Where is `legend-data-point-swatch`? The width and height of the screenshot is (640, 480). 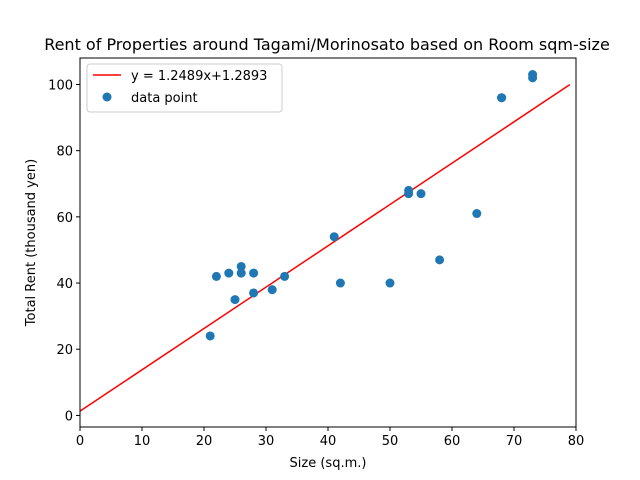
legend-data-point-swatch is located at coordinates (107, 97).